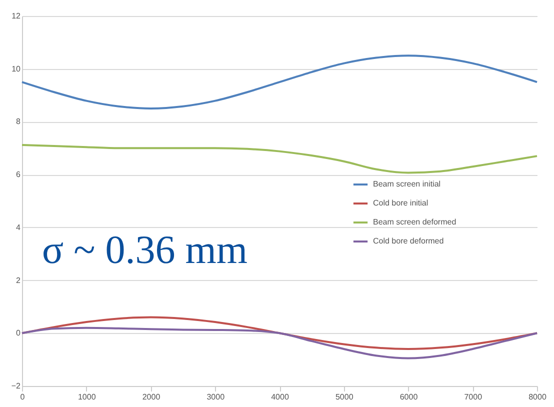  What do you see at coordinates (19, 333) in the screenshot?
I see `y-tick-label: 0` at bounding box center [19, 333].